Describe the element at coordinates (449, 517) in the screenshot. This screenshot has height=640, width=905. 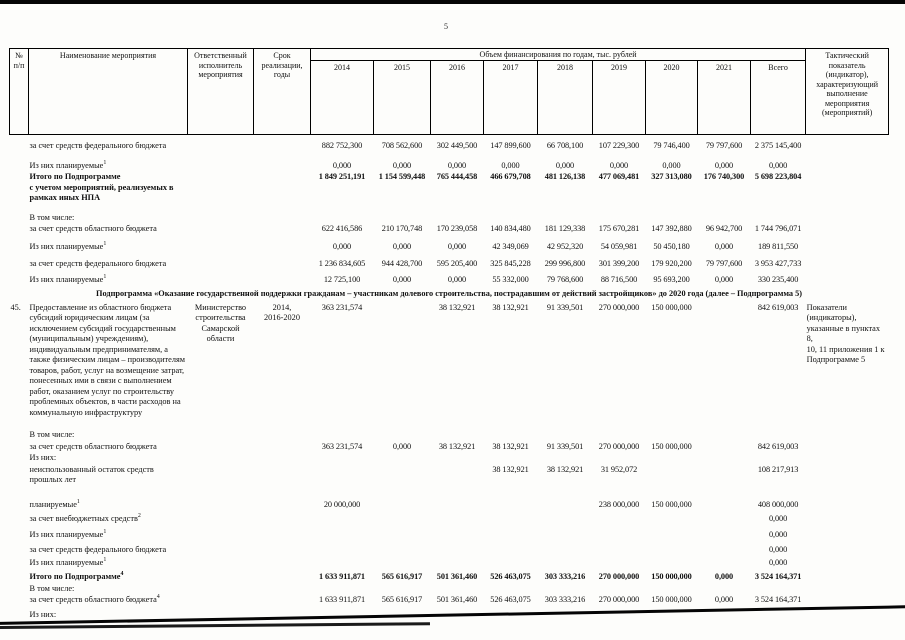
I see `table-row: за счет внебюджетных средств2 0,000` at that location.